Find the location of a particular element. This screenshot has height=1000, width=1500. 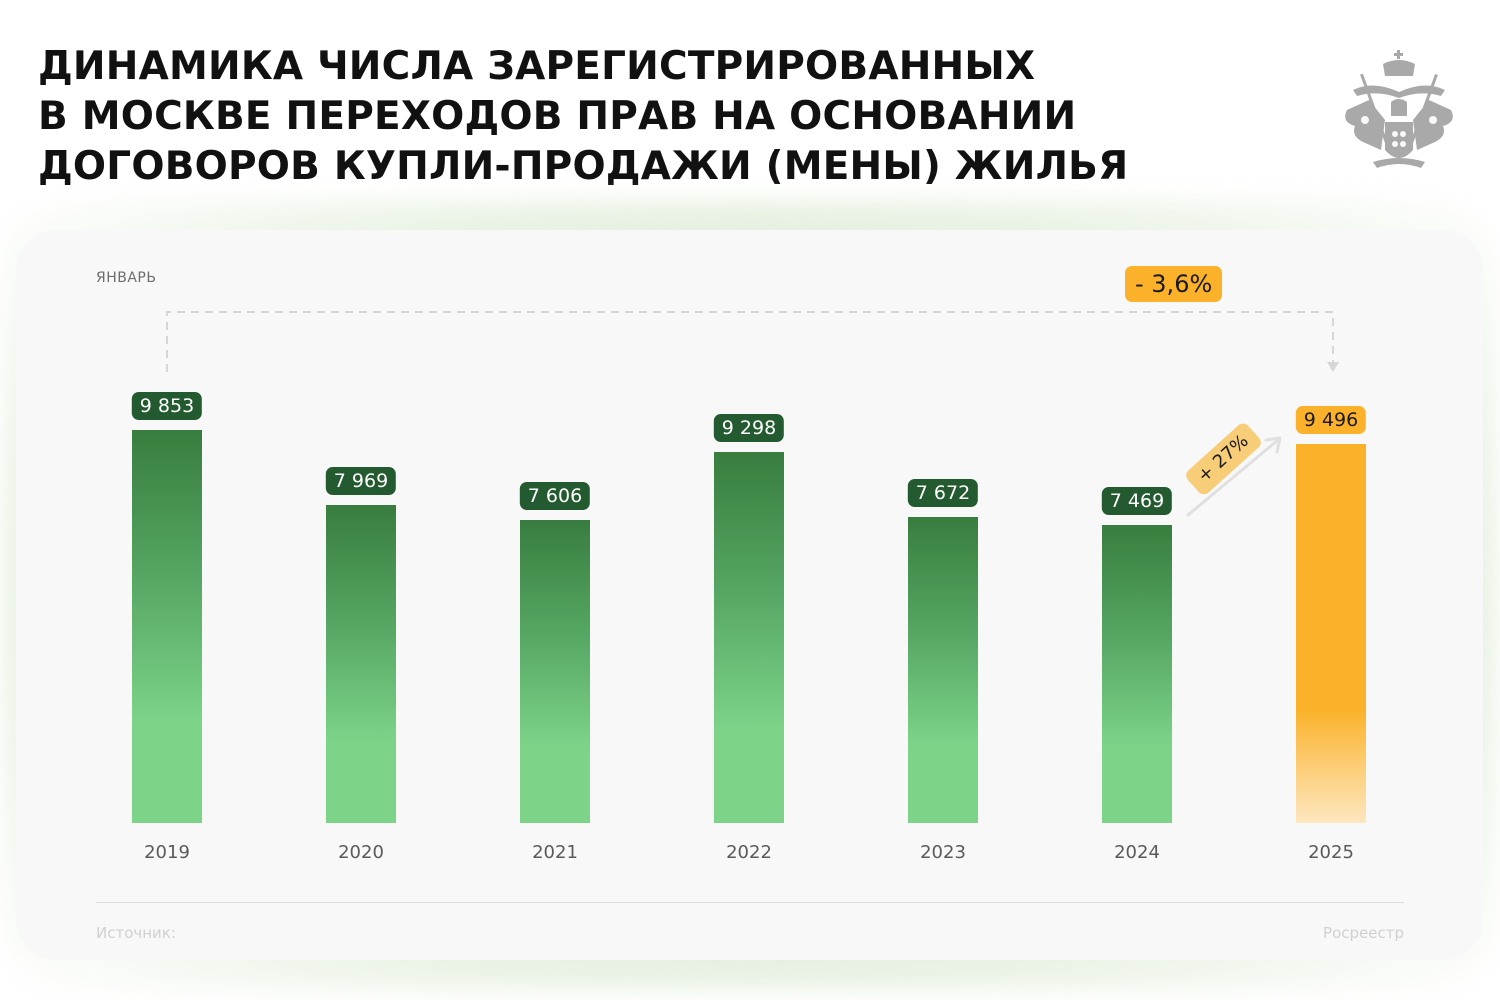

period-label: ЯНВАРЬ is located at coordinates (126, 278).